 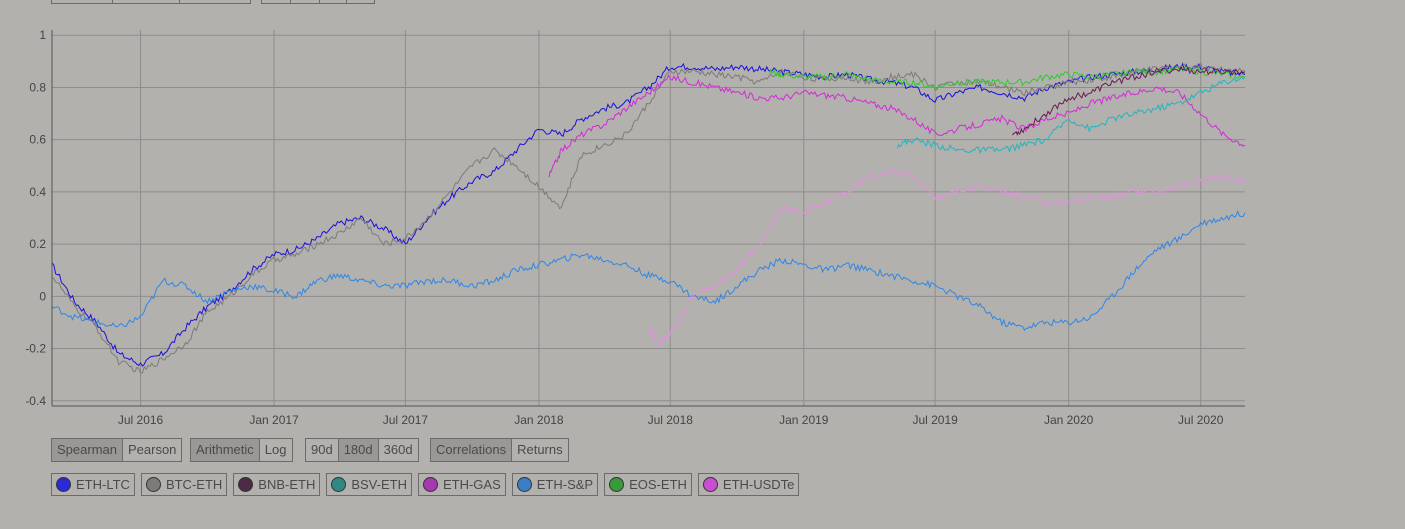 I want to click on x-tick-label: Jan 2018, so click(x=539, y=420).